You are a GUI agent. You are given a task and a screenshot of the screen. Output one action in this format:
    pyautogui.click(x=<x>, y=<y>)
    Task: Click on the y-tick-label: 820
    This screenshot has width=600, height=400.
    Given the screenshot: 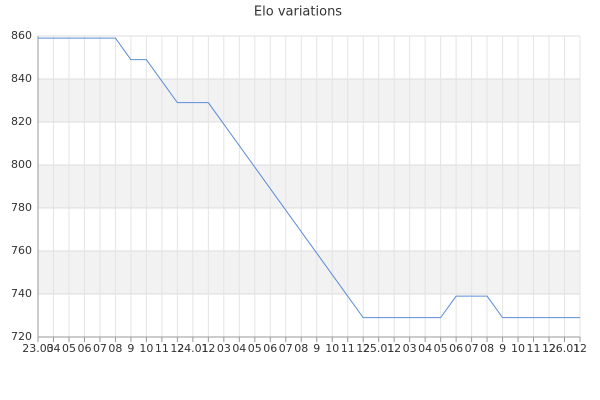 What is the action you would take?
    pyautogui.click(x=21, y=121)
    